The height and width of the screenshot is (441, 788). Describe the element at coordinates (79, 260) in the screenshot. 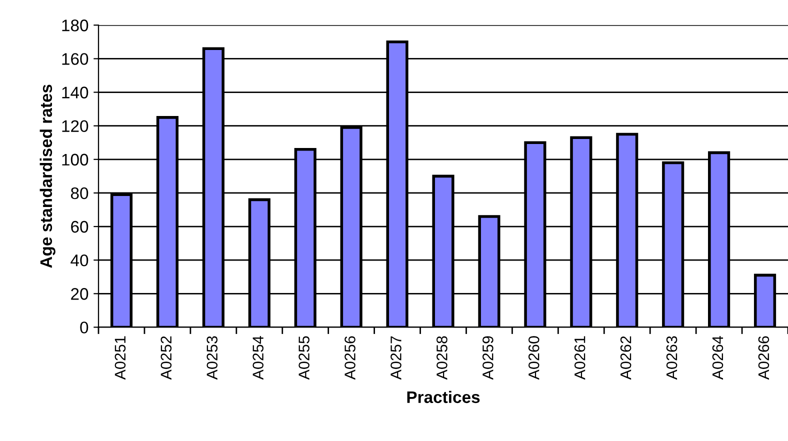

I see `y-tick-label: 40` at that location.